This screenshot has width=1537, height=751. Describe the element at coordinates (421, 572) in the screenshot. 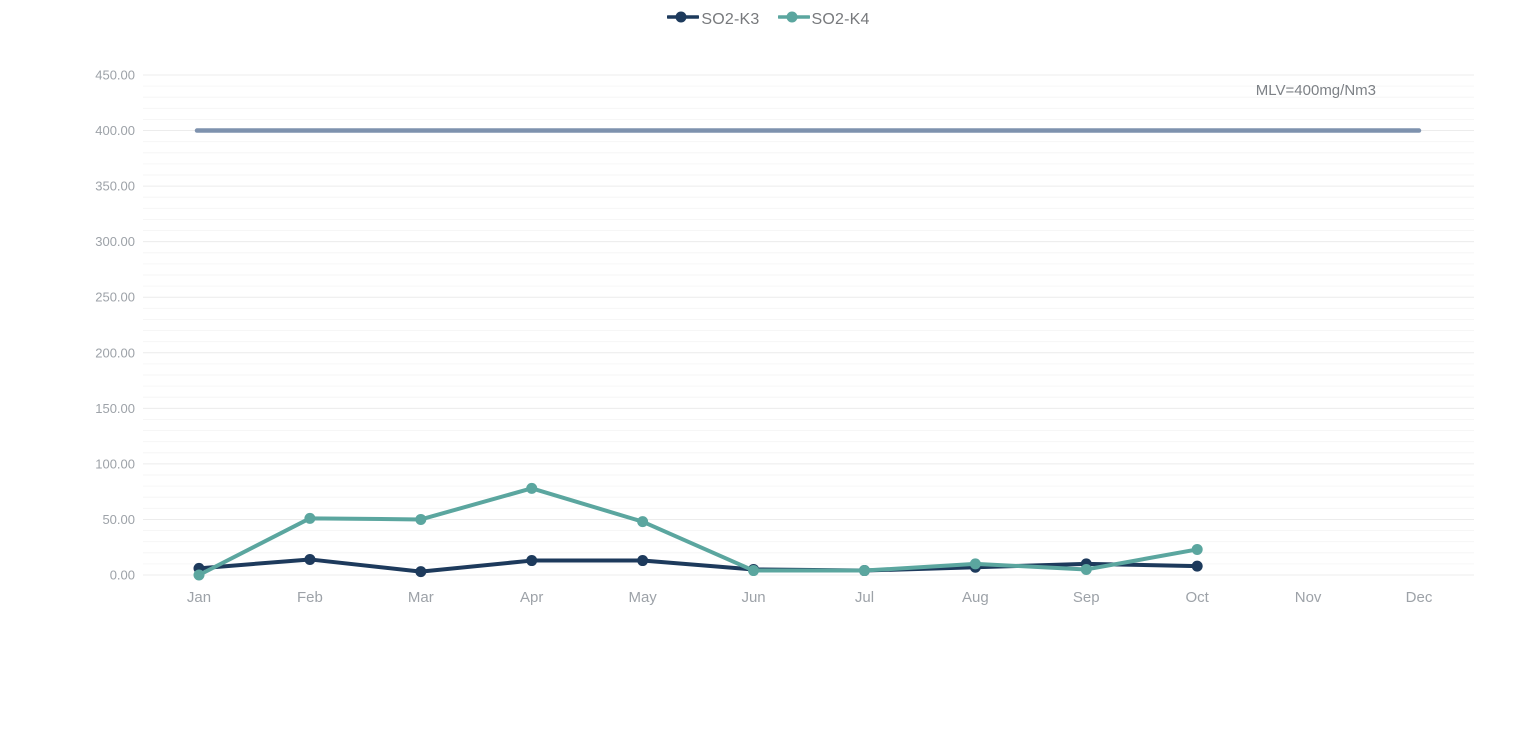

I see `data-point-so2-k3-mar` at that location.